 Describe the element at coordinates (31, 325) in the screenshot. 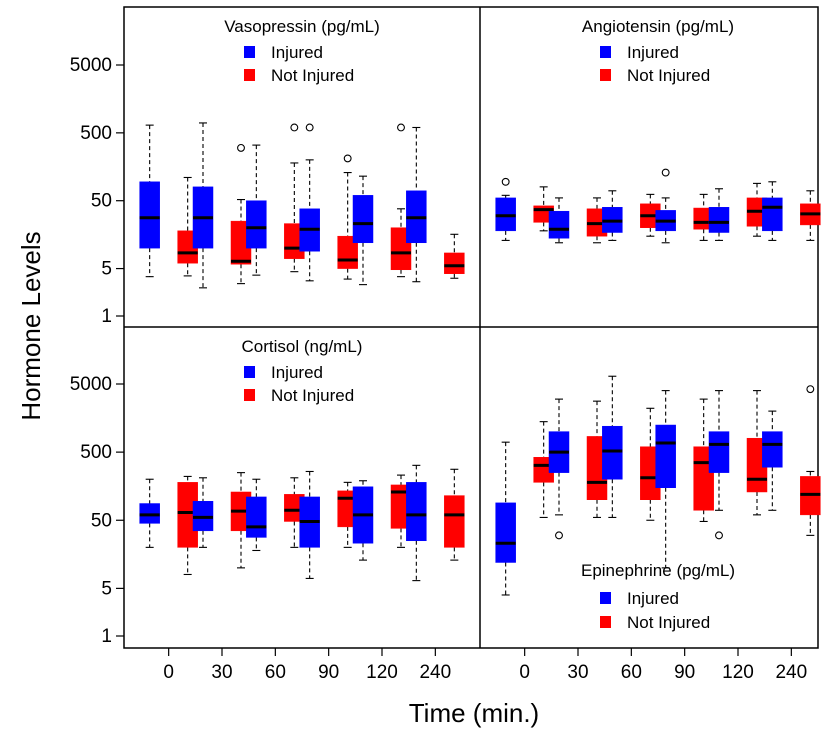

I see `y-axis-title: Hormone Levels` at that location.